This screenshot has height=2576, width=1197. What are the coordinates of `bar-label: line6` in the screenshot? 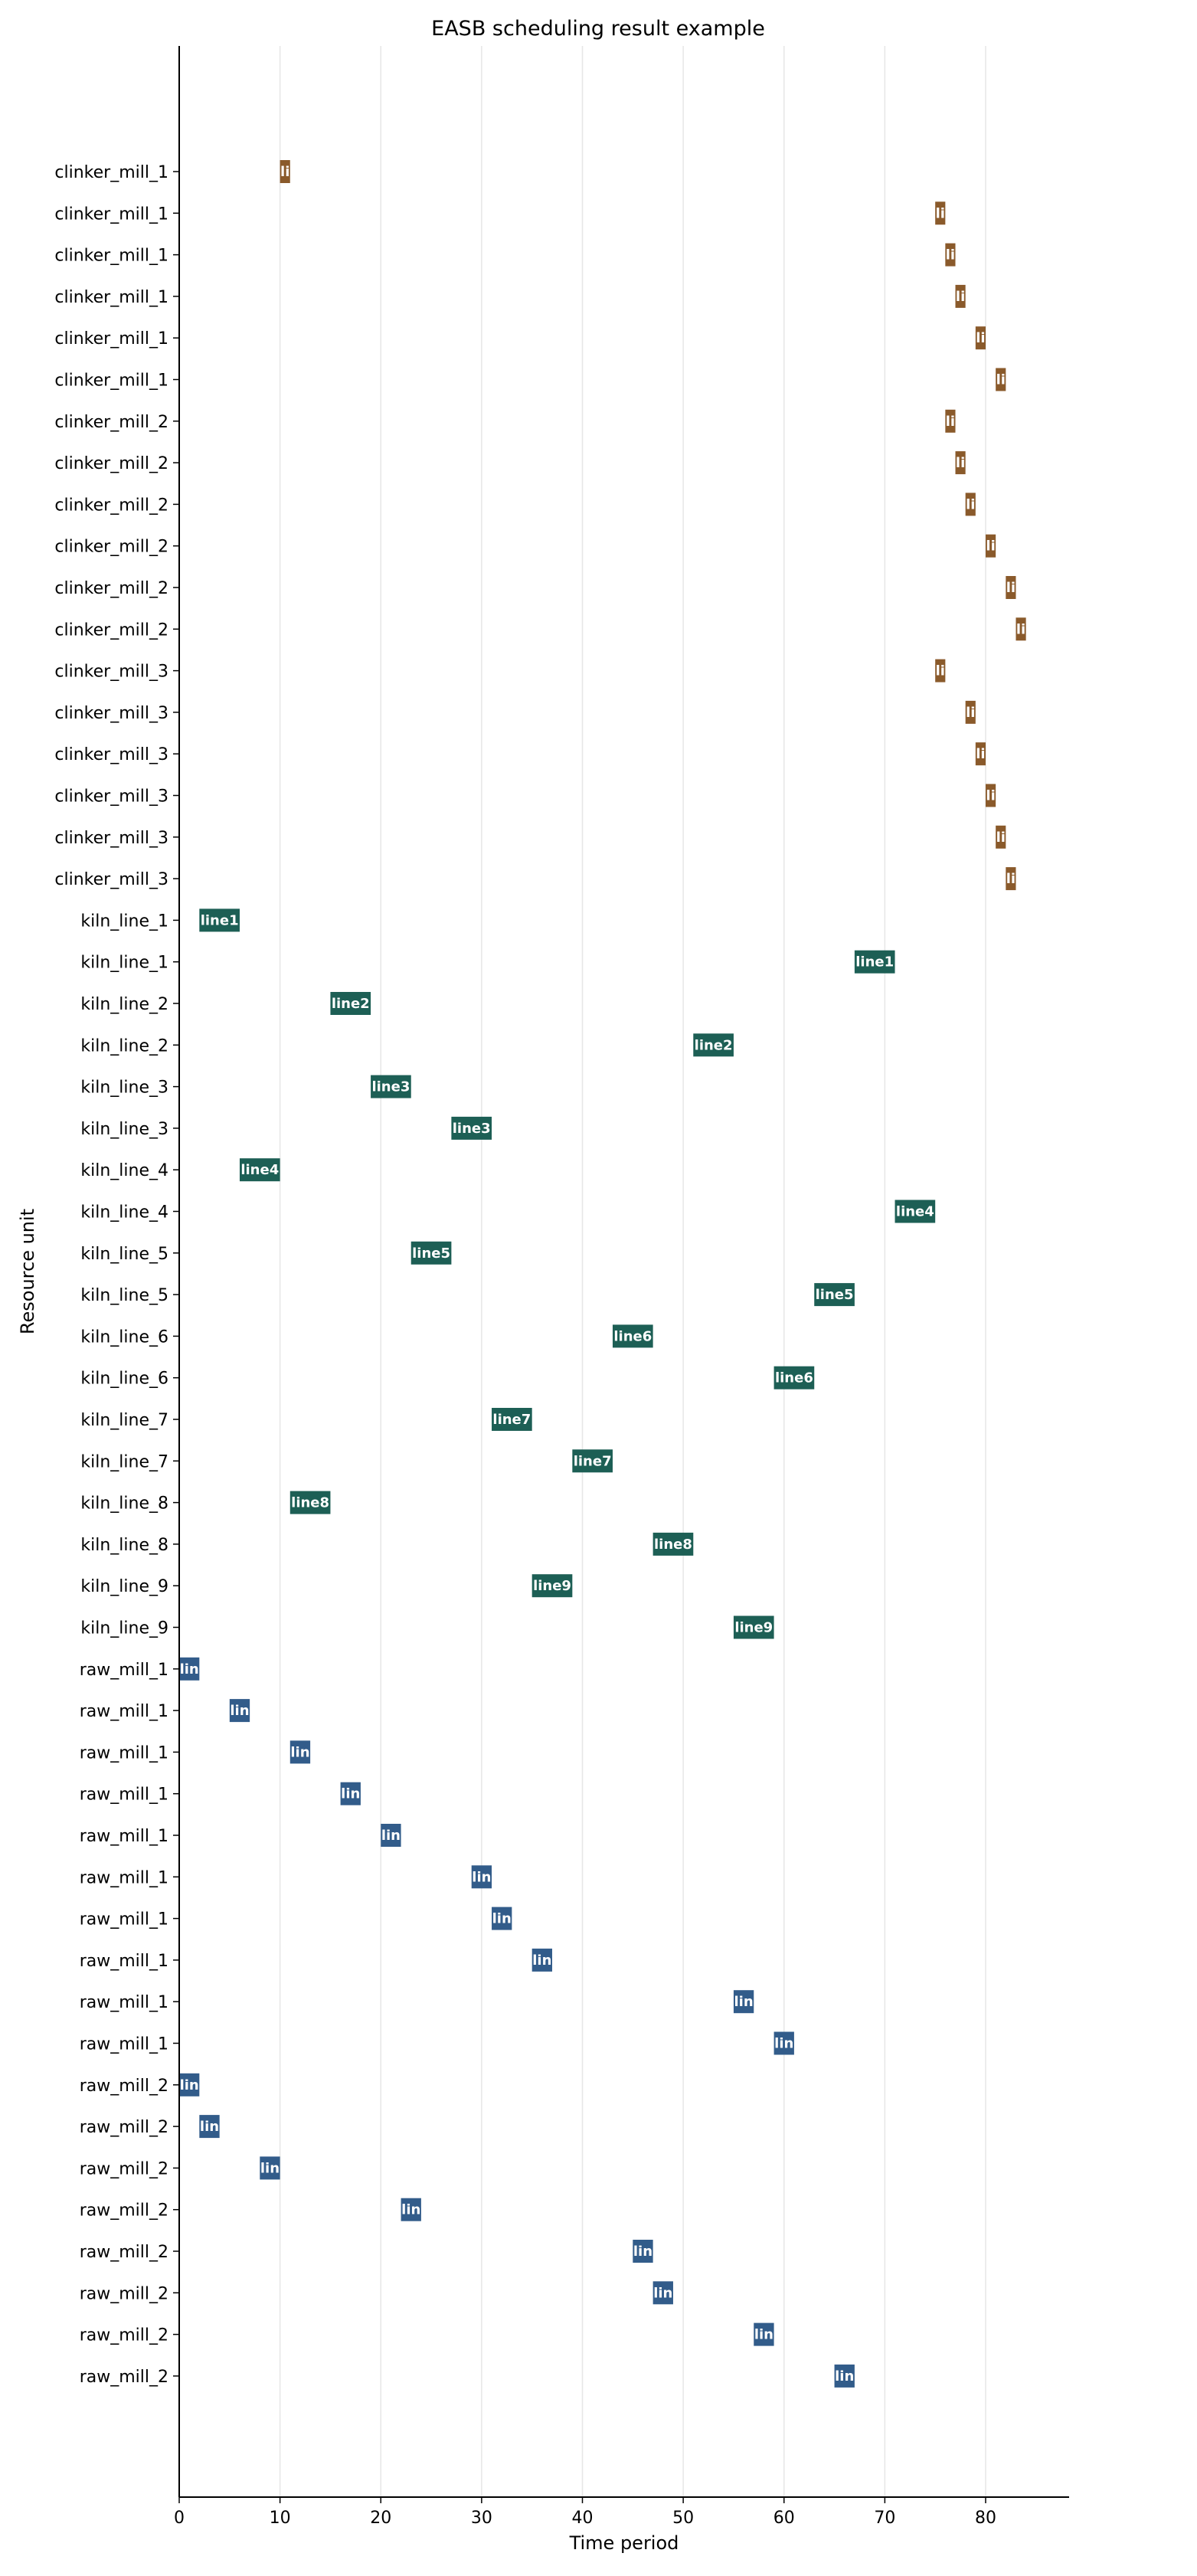 It's located at (794, 1378).